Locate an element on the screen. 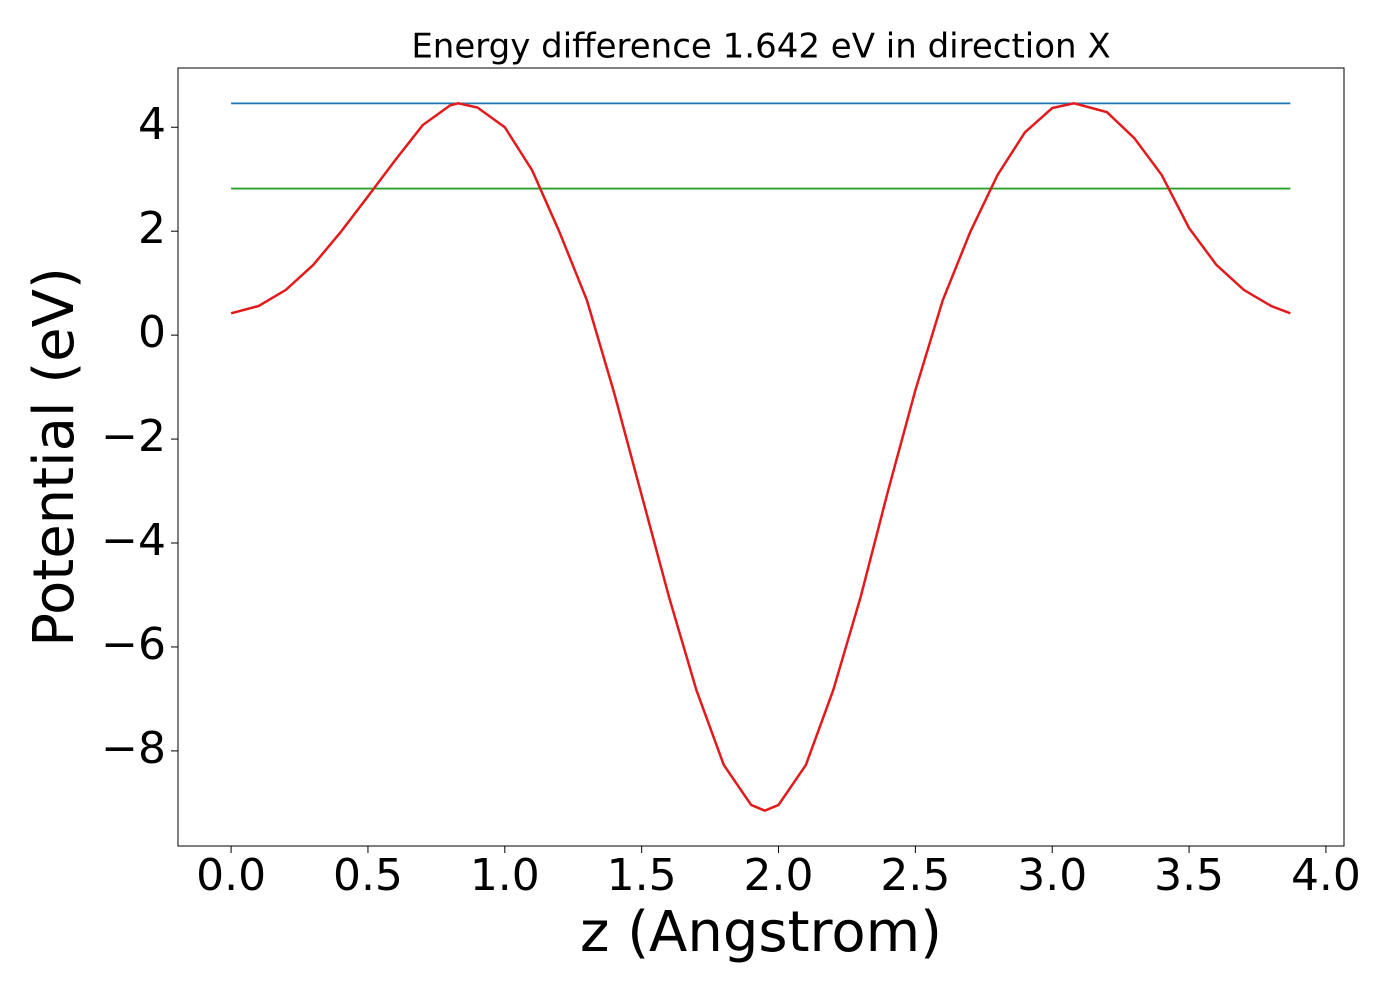 The height and width of the screenshot is (1000, 1400). x-tick-label: 1.0 is located at coordinates (505, 875).